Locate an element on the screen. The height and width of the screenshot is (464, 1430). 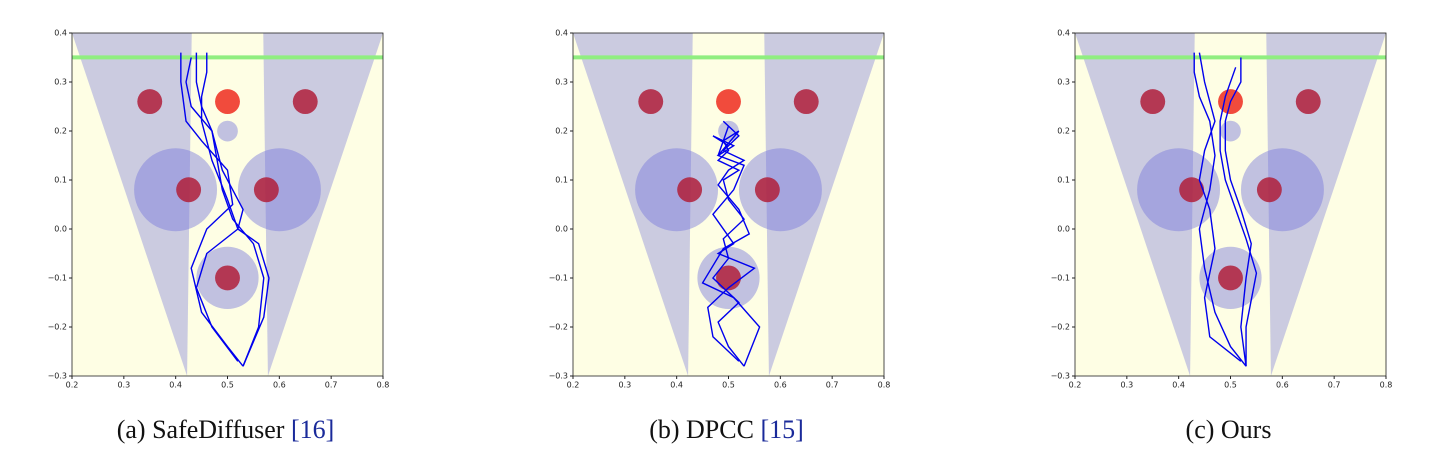
caption: (a) SafeDiffuser [16] is located at coordinates (226, 429).